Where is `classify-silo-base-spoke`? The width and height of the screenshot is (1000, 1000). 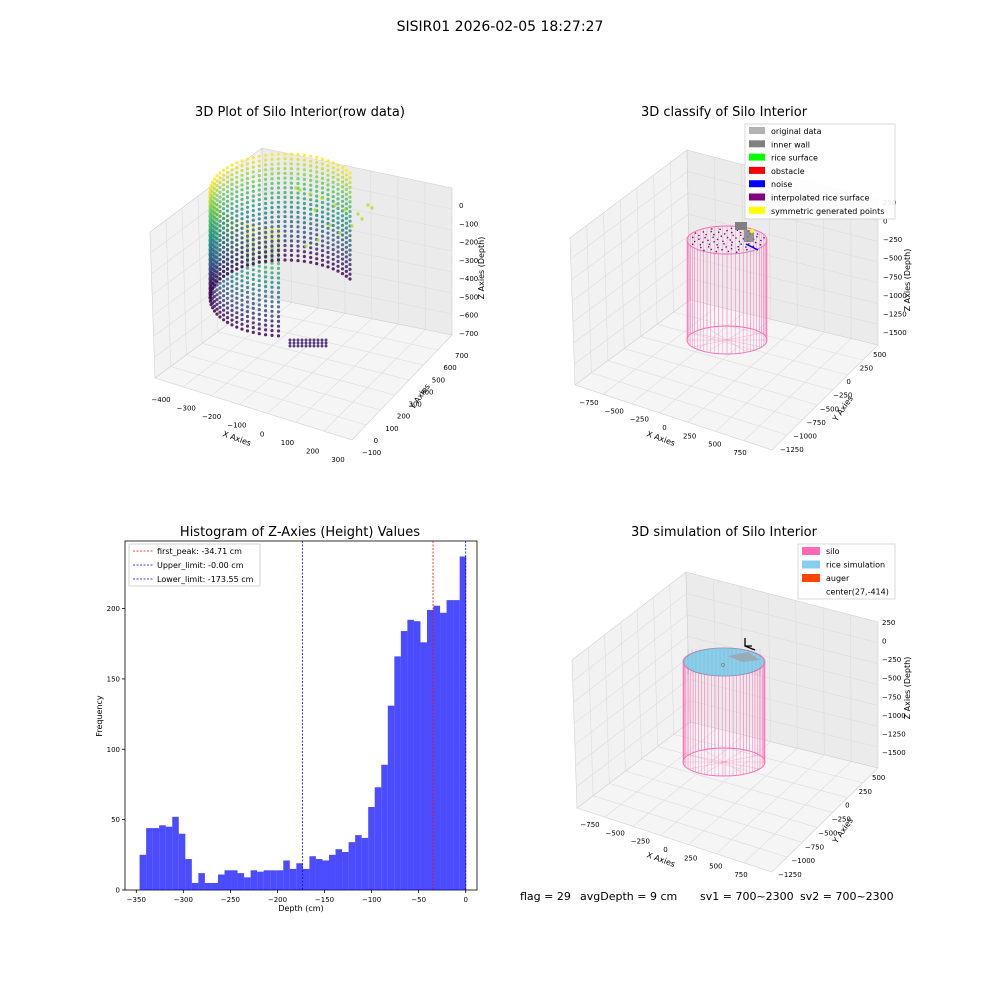 classify-silo-base-spoke is located at coordinates (744, 336).